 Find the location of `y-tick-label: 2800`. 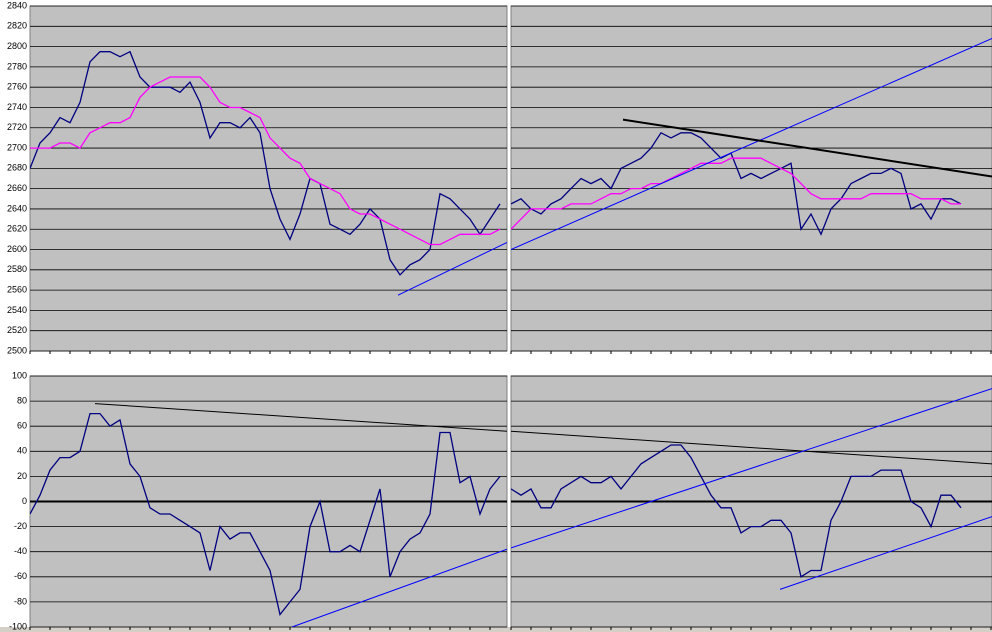

y-tick-label: 2800 is located at coordinates (17, 46).